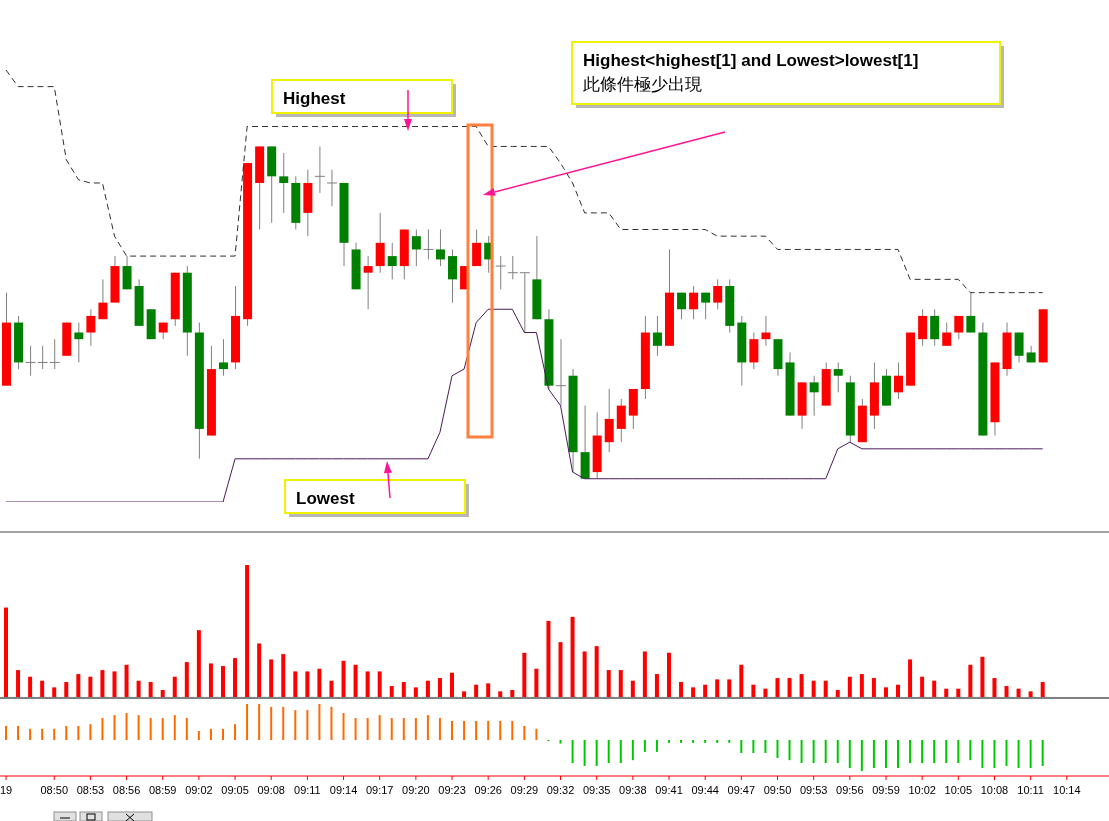 This screenshot has height=821, width=1109. What do you see at coordinates (452, 790) in the screenshot?
I see `x-tick-label: 09:23` at bounding box center [452, 790].